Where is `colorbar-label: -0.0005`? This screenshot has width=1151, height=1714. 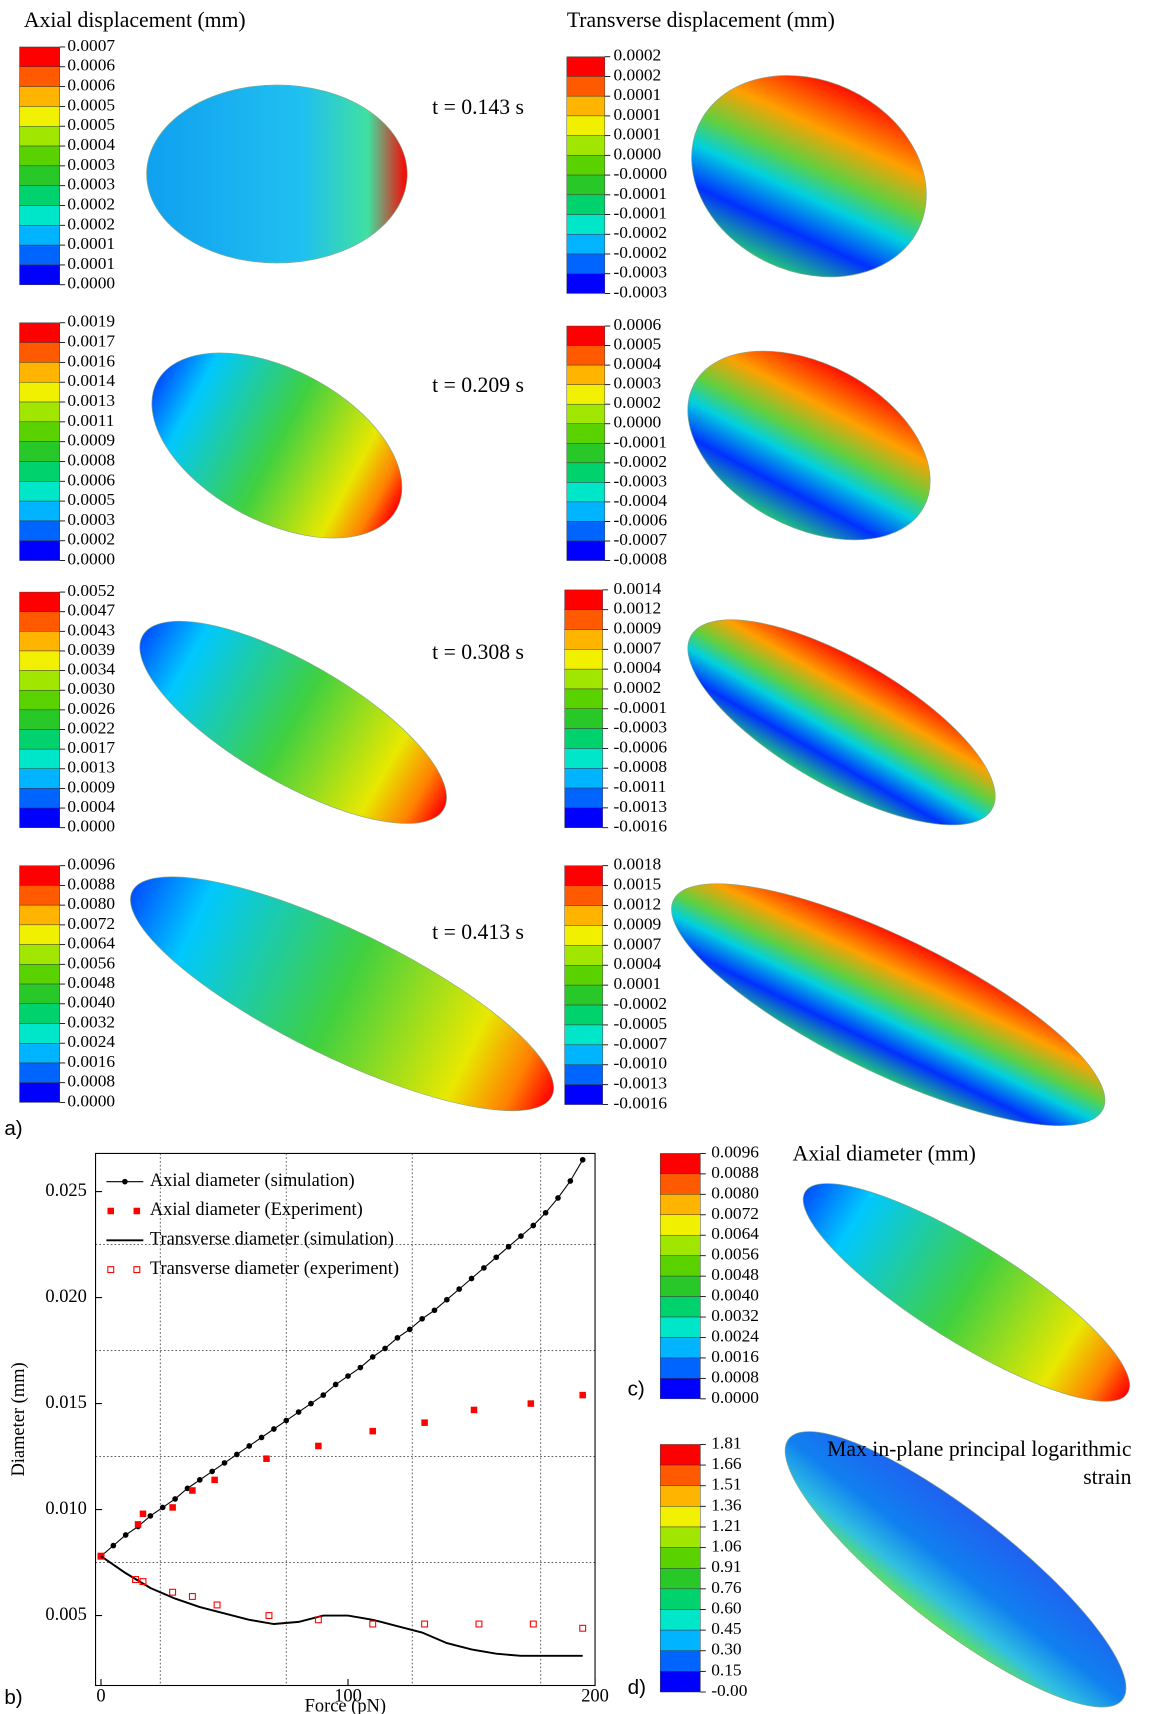
colorbar-label: -0.0005 is located at coordinates (641, 1023).